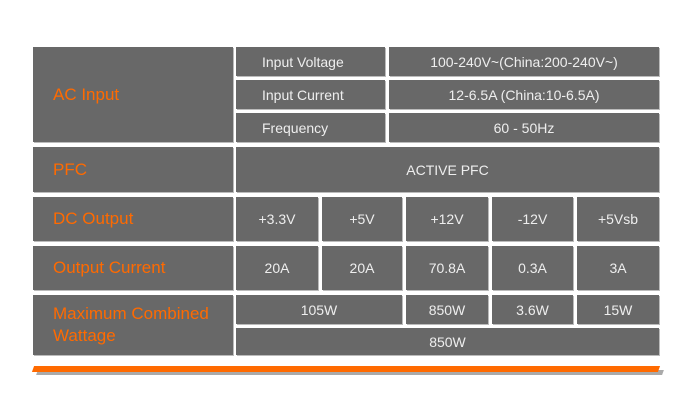 Image resolution: width=690 pixels, height=418 pixels. I want to click on pfc-header: PFC, so click(133, 169).